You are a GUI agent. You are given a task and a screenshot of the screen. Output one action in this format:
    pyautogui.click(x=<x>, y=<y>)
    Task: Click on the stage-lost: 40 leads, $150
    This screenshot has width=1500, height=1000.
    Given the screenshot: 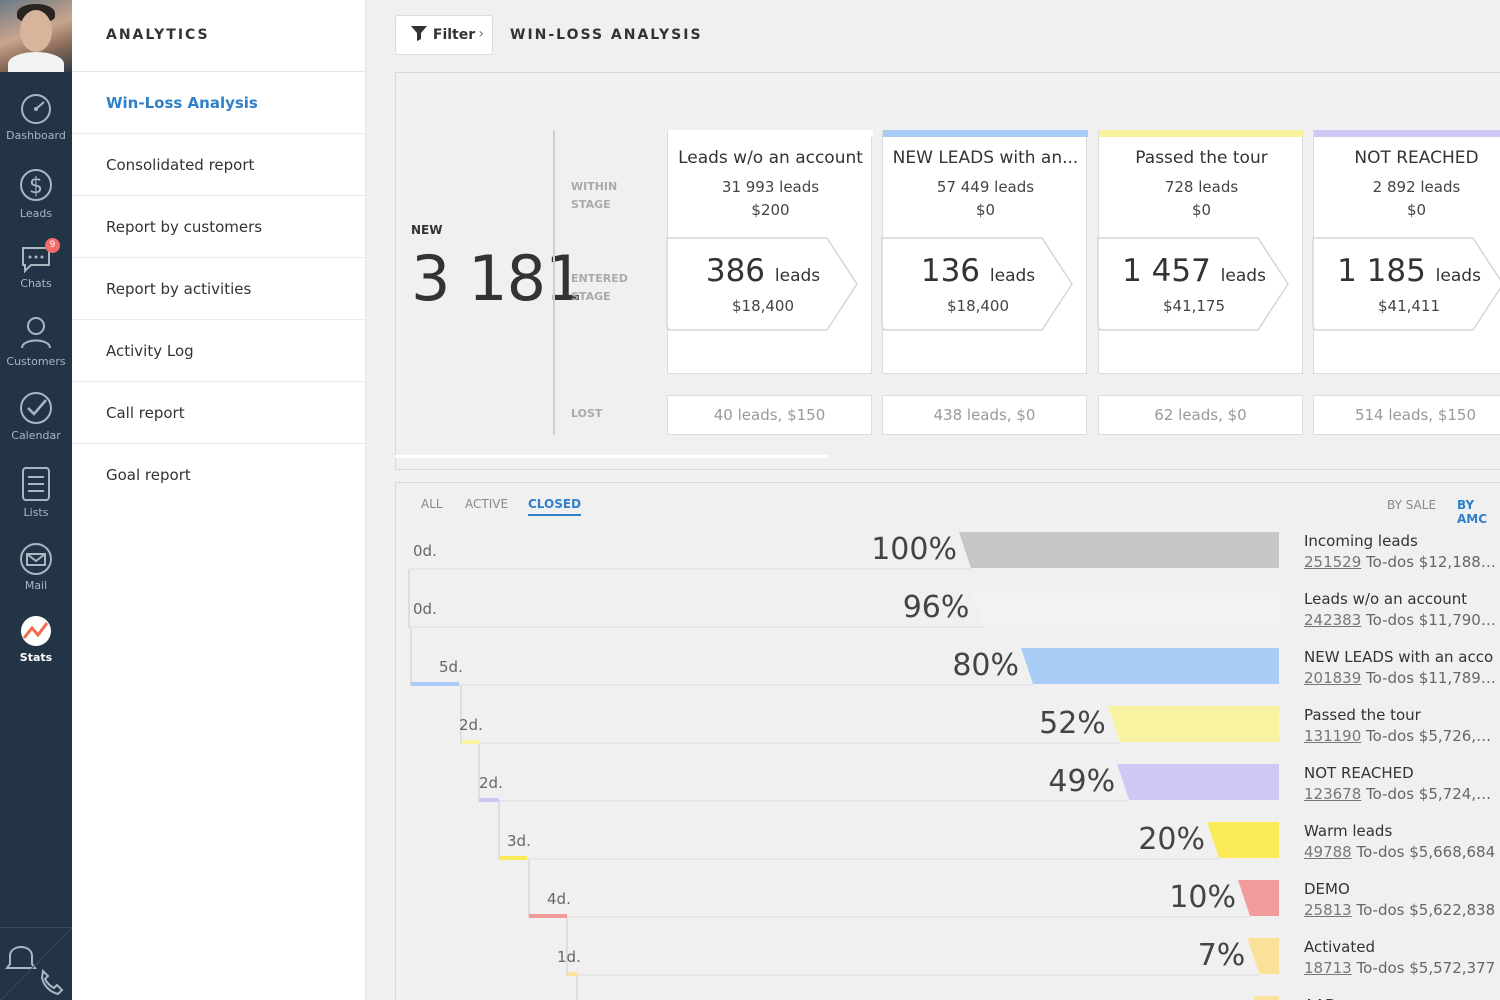 What is the action you would take?
    pyautogui.click(x=769, y=415)
    